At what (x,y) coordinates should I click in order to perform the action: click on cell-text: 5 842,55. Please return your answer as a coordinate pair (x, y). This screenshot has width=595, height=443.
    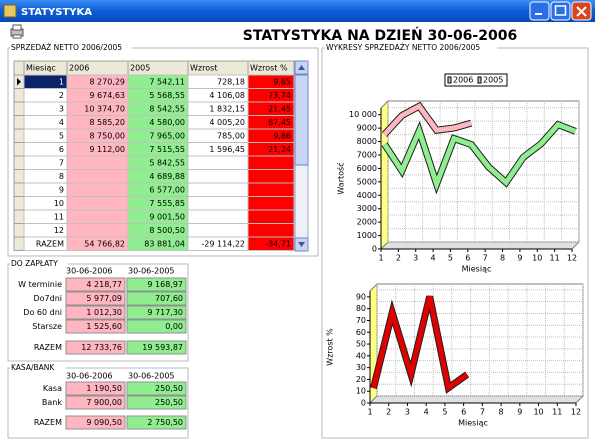
    Looking at the image, I should click on (167, 162).